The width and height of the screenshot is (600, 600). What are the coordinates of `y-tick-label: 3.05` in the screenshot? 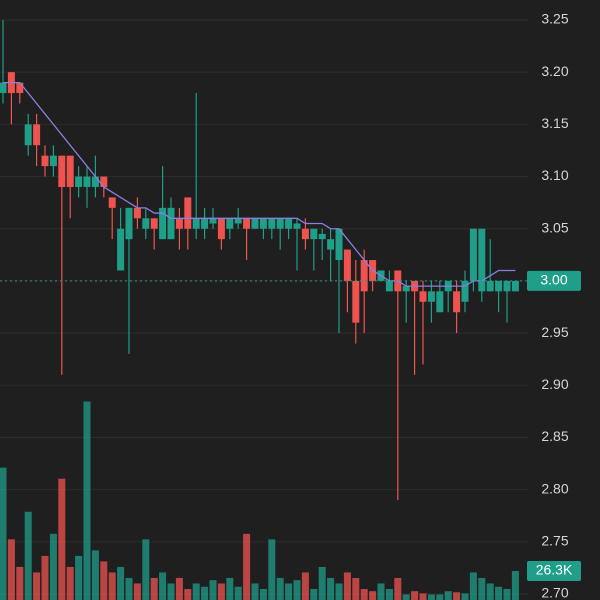 It's located at (554, 227).